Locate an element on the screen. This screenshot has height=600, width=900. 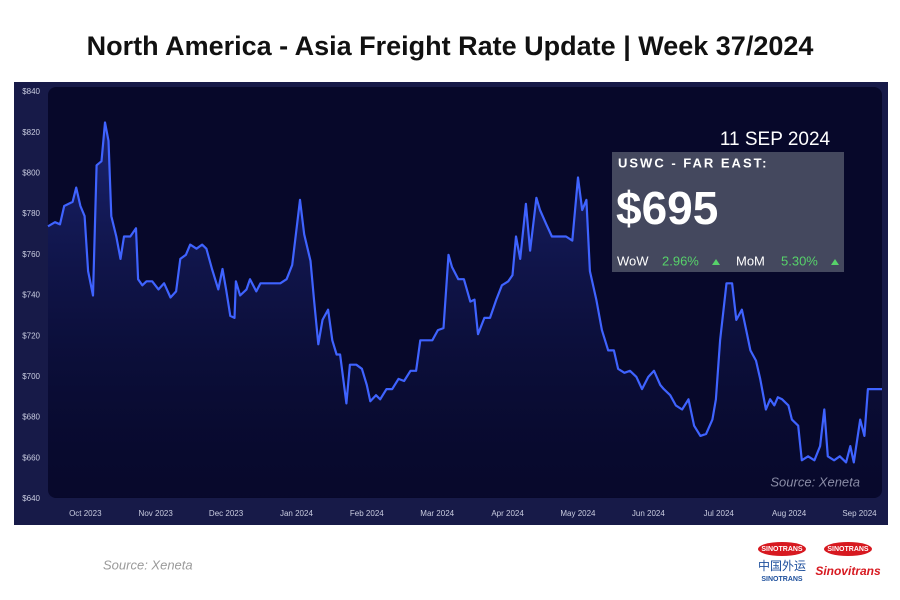
mom-label: MoM is located at coordinates (750, 260).